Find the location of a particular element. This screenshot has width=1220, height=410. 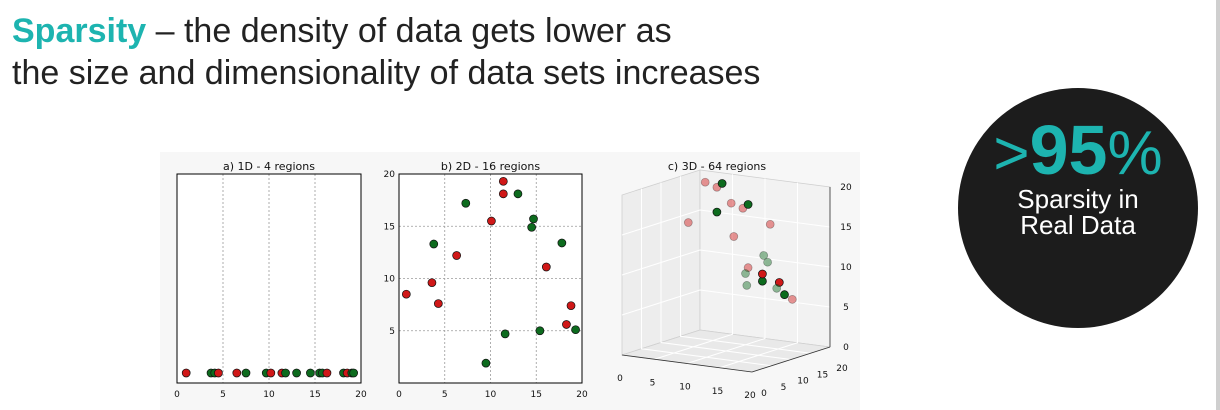

chart-c-y-tick-label: 5 is located at coordinates (784, 388).